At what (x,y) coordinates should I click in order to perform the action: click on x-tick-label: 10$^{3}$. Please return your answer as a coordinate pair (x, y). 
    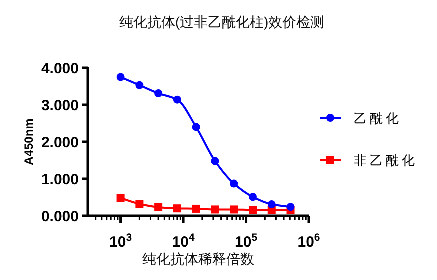
    Looking at the image, I should click on (121, 241).